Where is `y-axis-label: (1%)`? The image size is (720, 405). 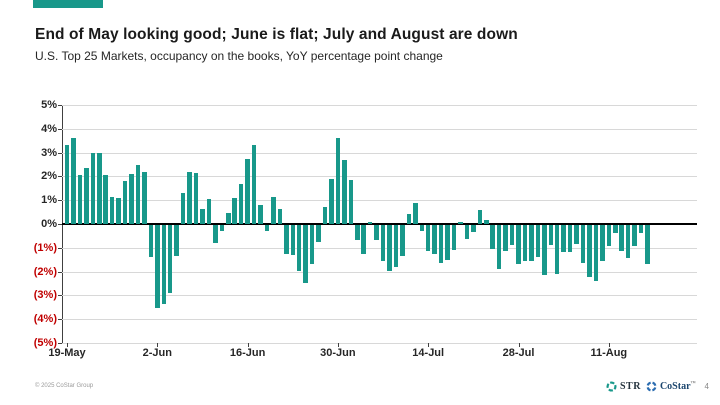
y-axis-label: (1%) is located at coordinates (45, 247).